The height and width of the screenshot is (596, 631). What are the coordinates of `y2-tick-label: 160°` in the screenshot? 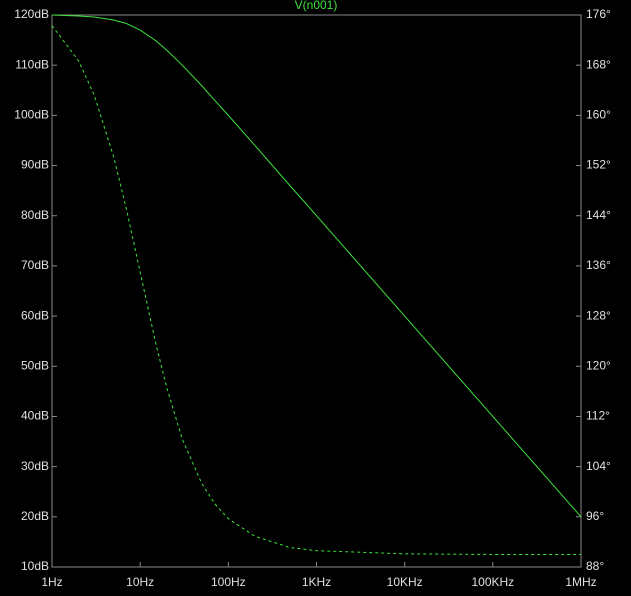 It's located at (598, 115).